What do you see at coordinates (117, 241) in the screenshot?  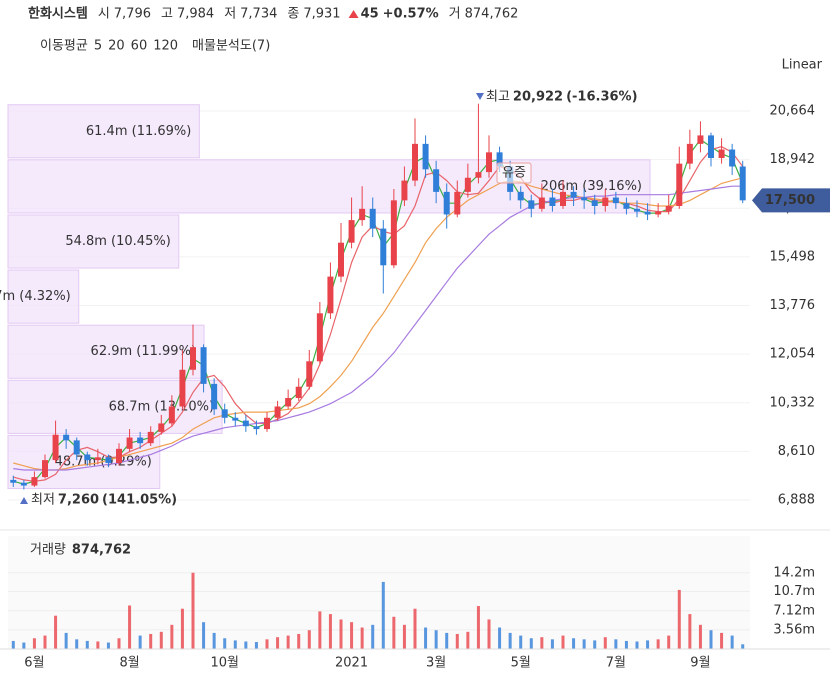 I see `profile-label: 54.8m (10.45%)` at bounding box center [117, 241].